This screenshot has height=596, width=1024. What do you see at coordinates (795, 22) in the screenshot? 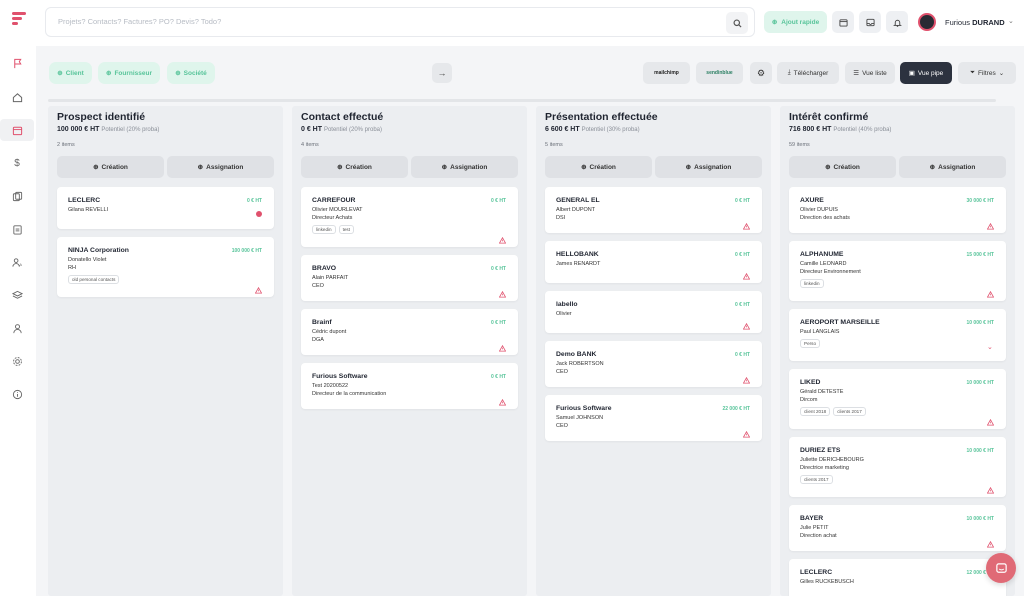
I see `quick-add-button: ⊕ Ajout rapide` at bounding box center [795, 22].